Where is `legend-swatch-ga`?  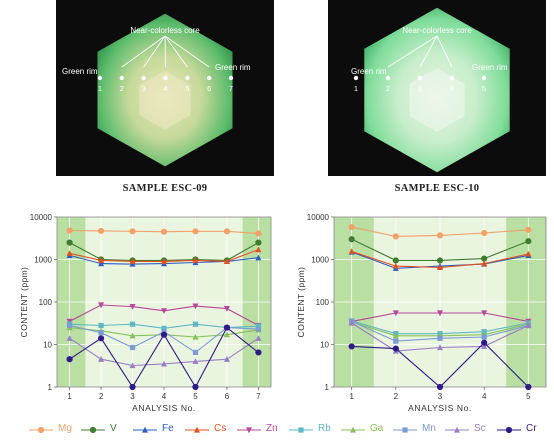
legend-swatch-ga is located at coordinates (353, 429).